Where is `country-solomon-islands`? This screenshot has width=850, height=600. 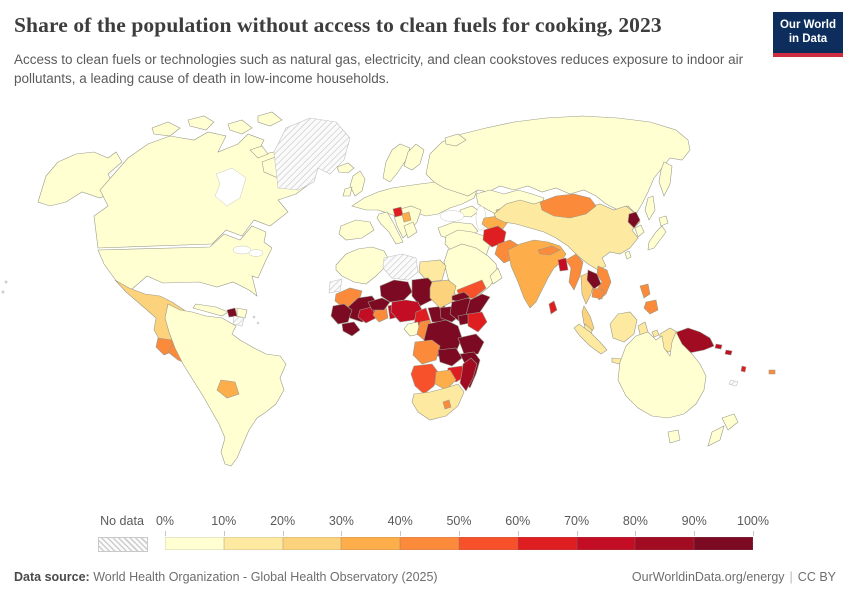
country-solomon-islands is located at coordinates (723, 349).